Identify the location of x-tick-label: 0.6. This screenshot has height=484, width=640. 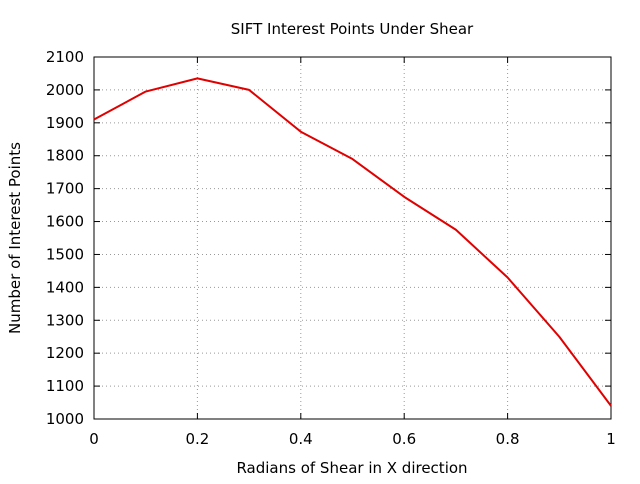
(404, 439).